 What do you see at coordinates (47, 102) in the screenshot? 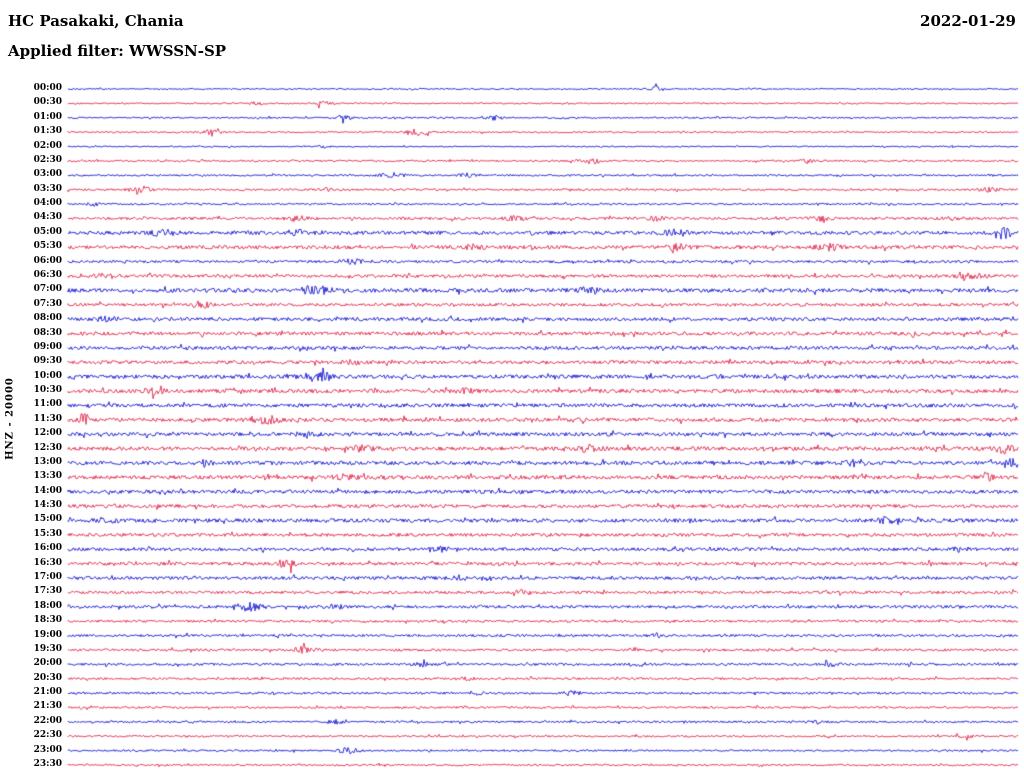
I see `time-label: 00:30` at bounding box center [47, 102].